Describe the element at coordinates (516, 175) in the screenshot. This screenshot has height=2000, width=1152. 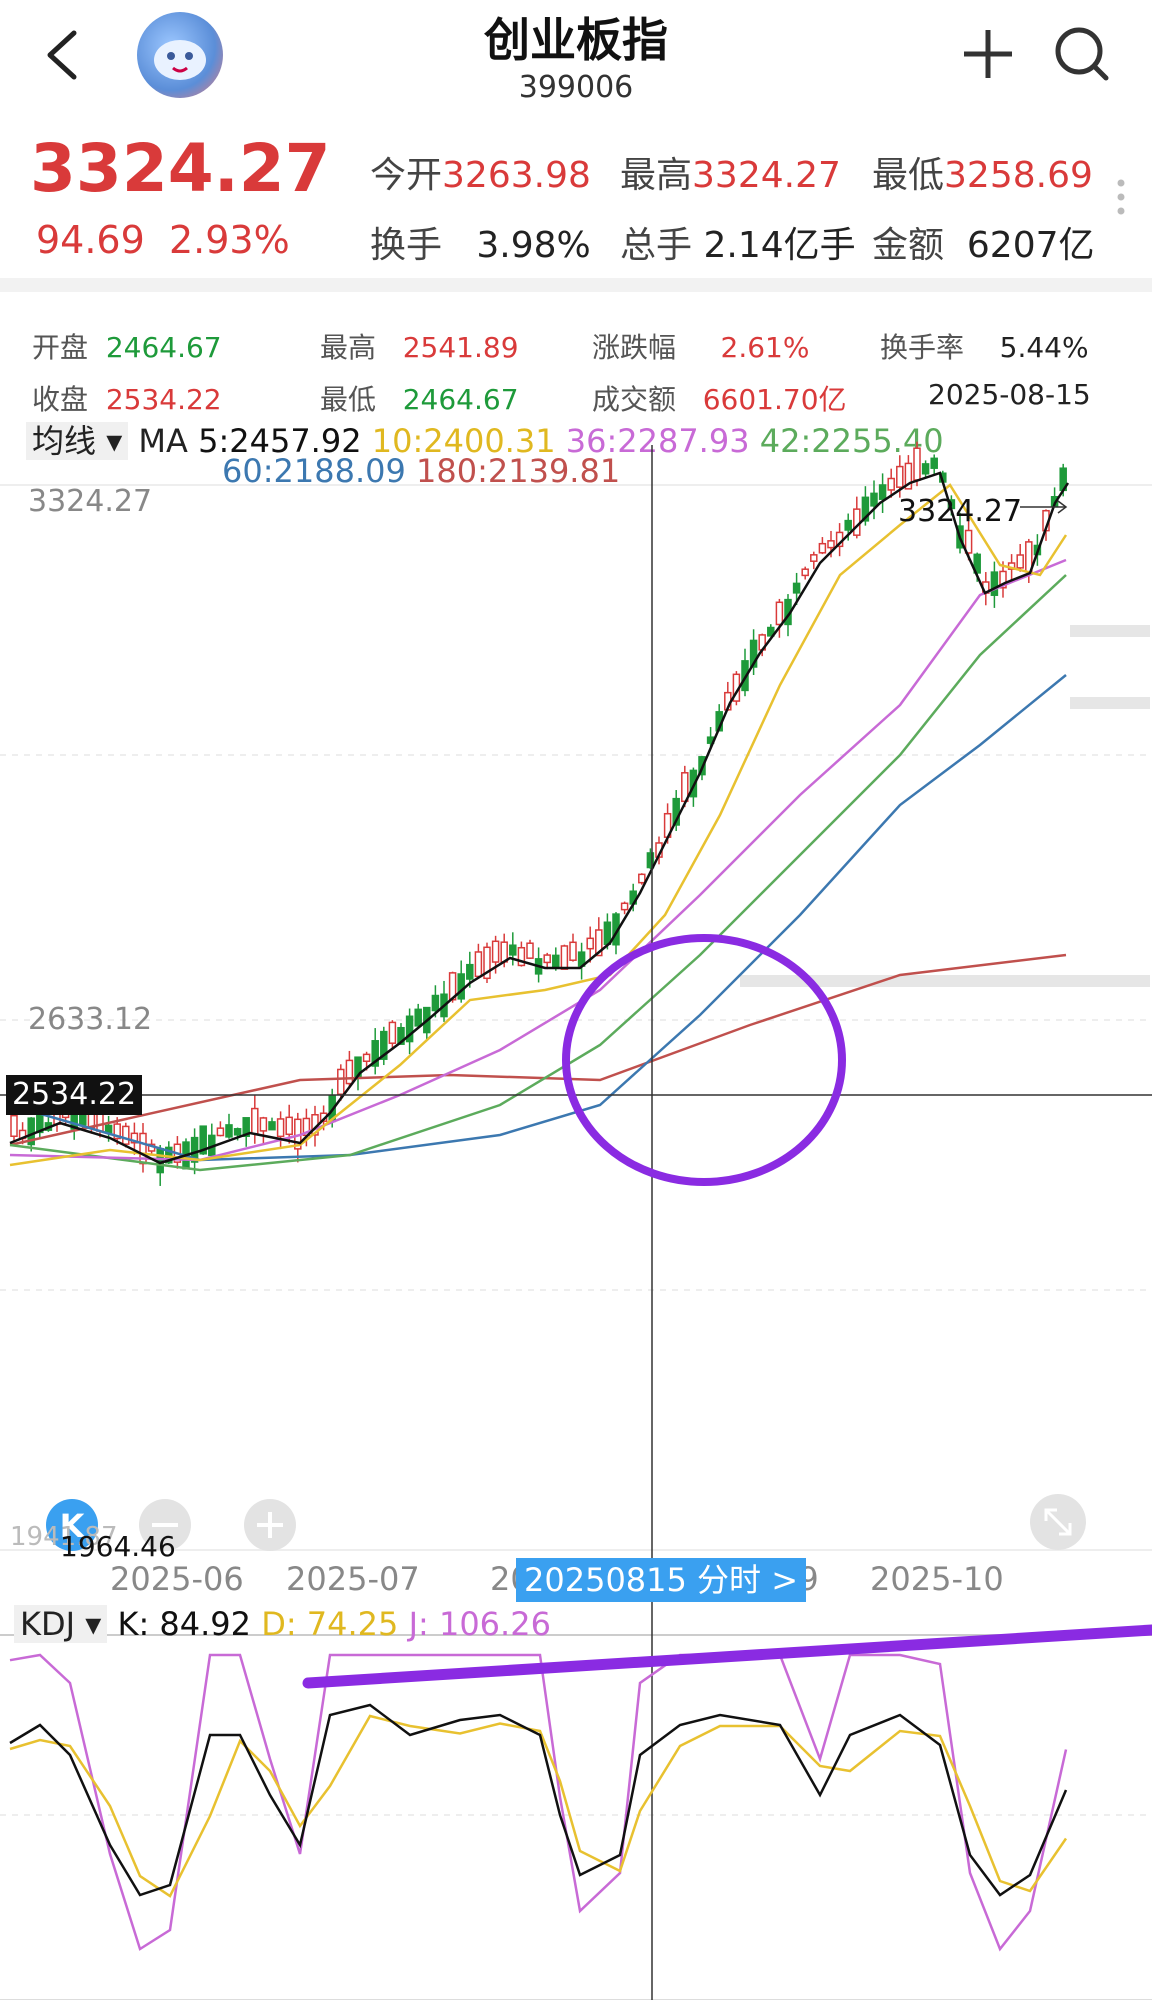
I see `open-value: 3263.98` at that location.